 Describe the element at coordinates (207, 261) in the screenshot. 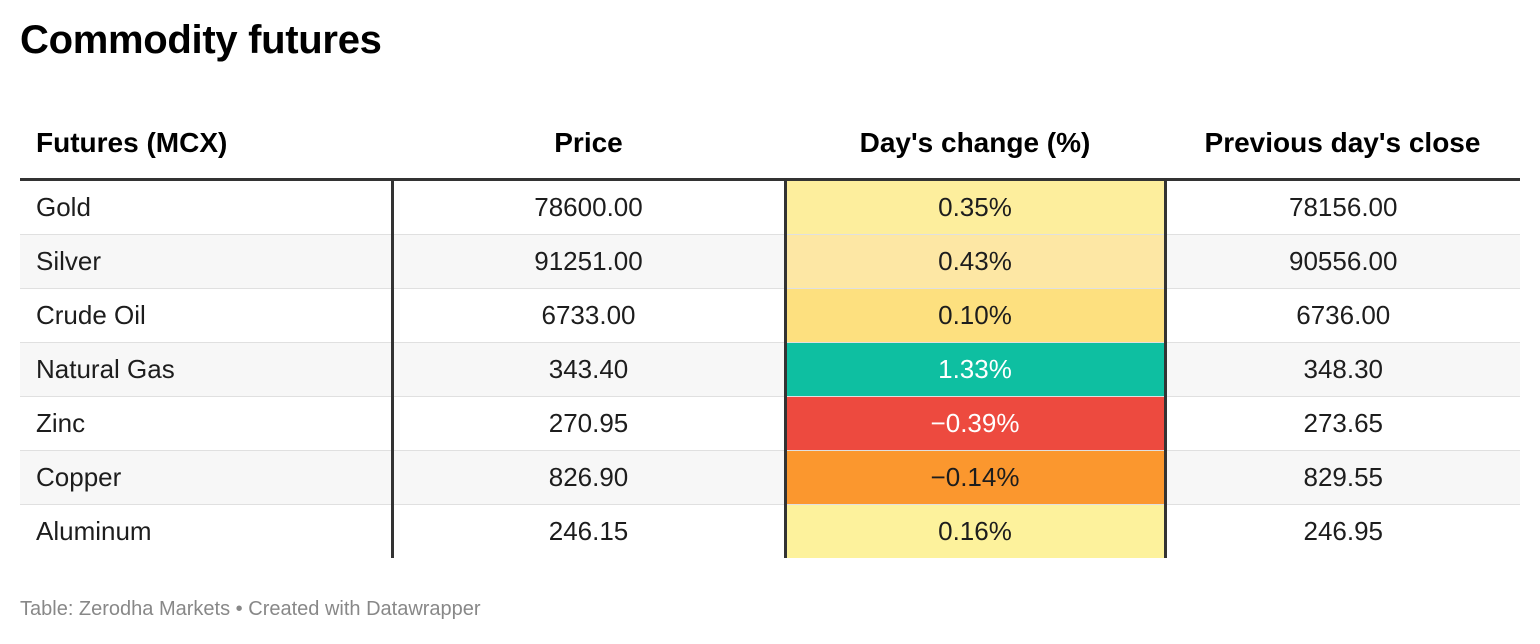

I see `cell-commodity-name: Silver` at that location.